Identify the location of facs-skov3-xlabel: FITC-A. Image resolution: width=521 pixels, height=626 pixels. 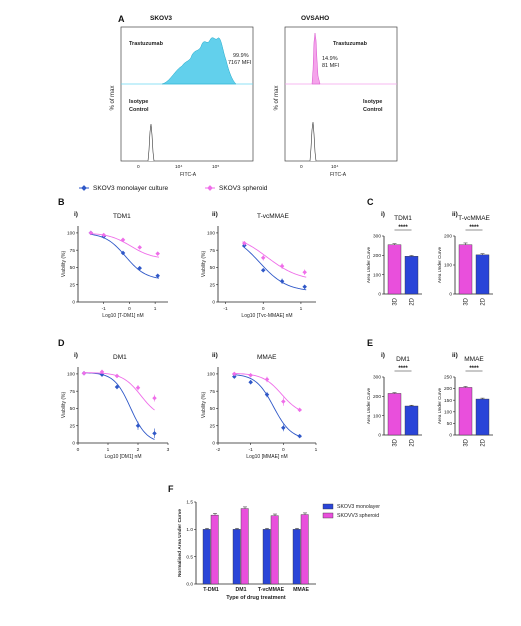
(188, 175).